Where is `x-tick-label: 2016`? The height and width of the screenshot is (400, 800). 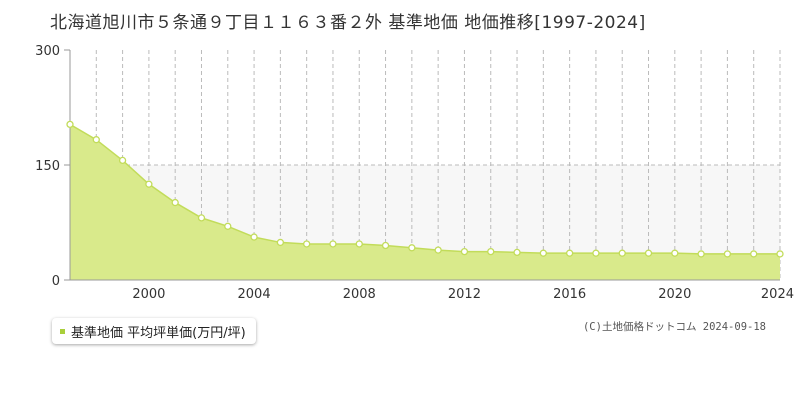
x-tick-label: 2016 is located at coordinates (569, 294).